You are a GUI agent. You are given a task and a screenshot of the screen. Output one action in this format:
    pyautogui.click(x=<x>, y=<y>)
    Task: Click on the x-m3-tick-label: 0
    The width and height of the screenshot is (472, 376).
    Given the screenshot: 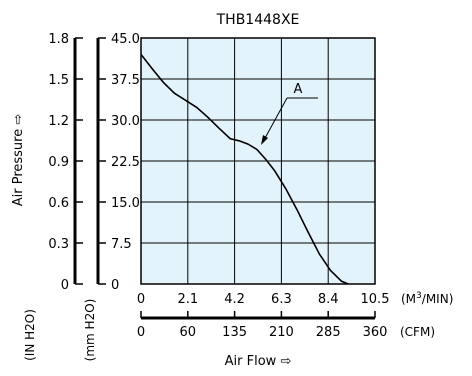 What is the action you would take?
    pyautogui.click(x=141, y=299)
    